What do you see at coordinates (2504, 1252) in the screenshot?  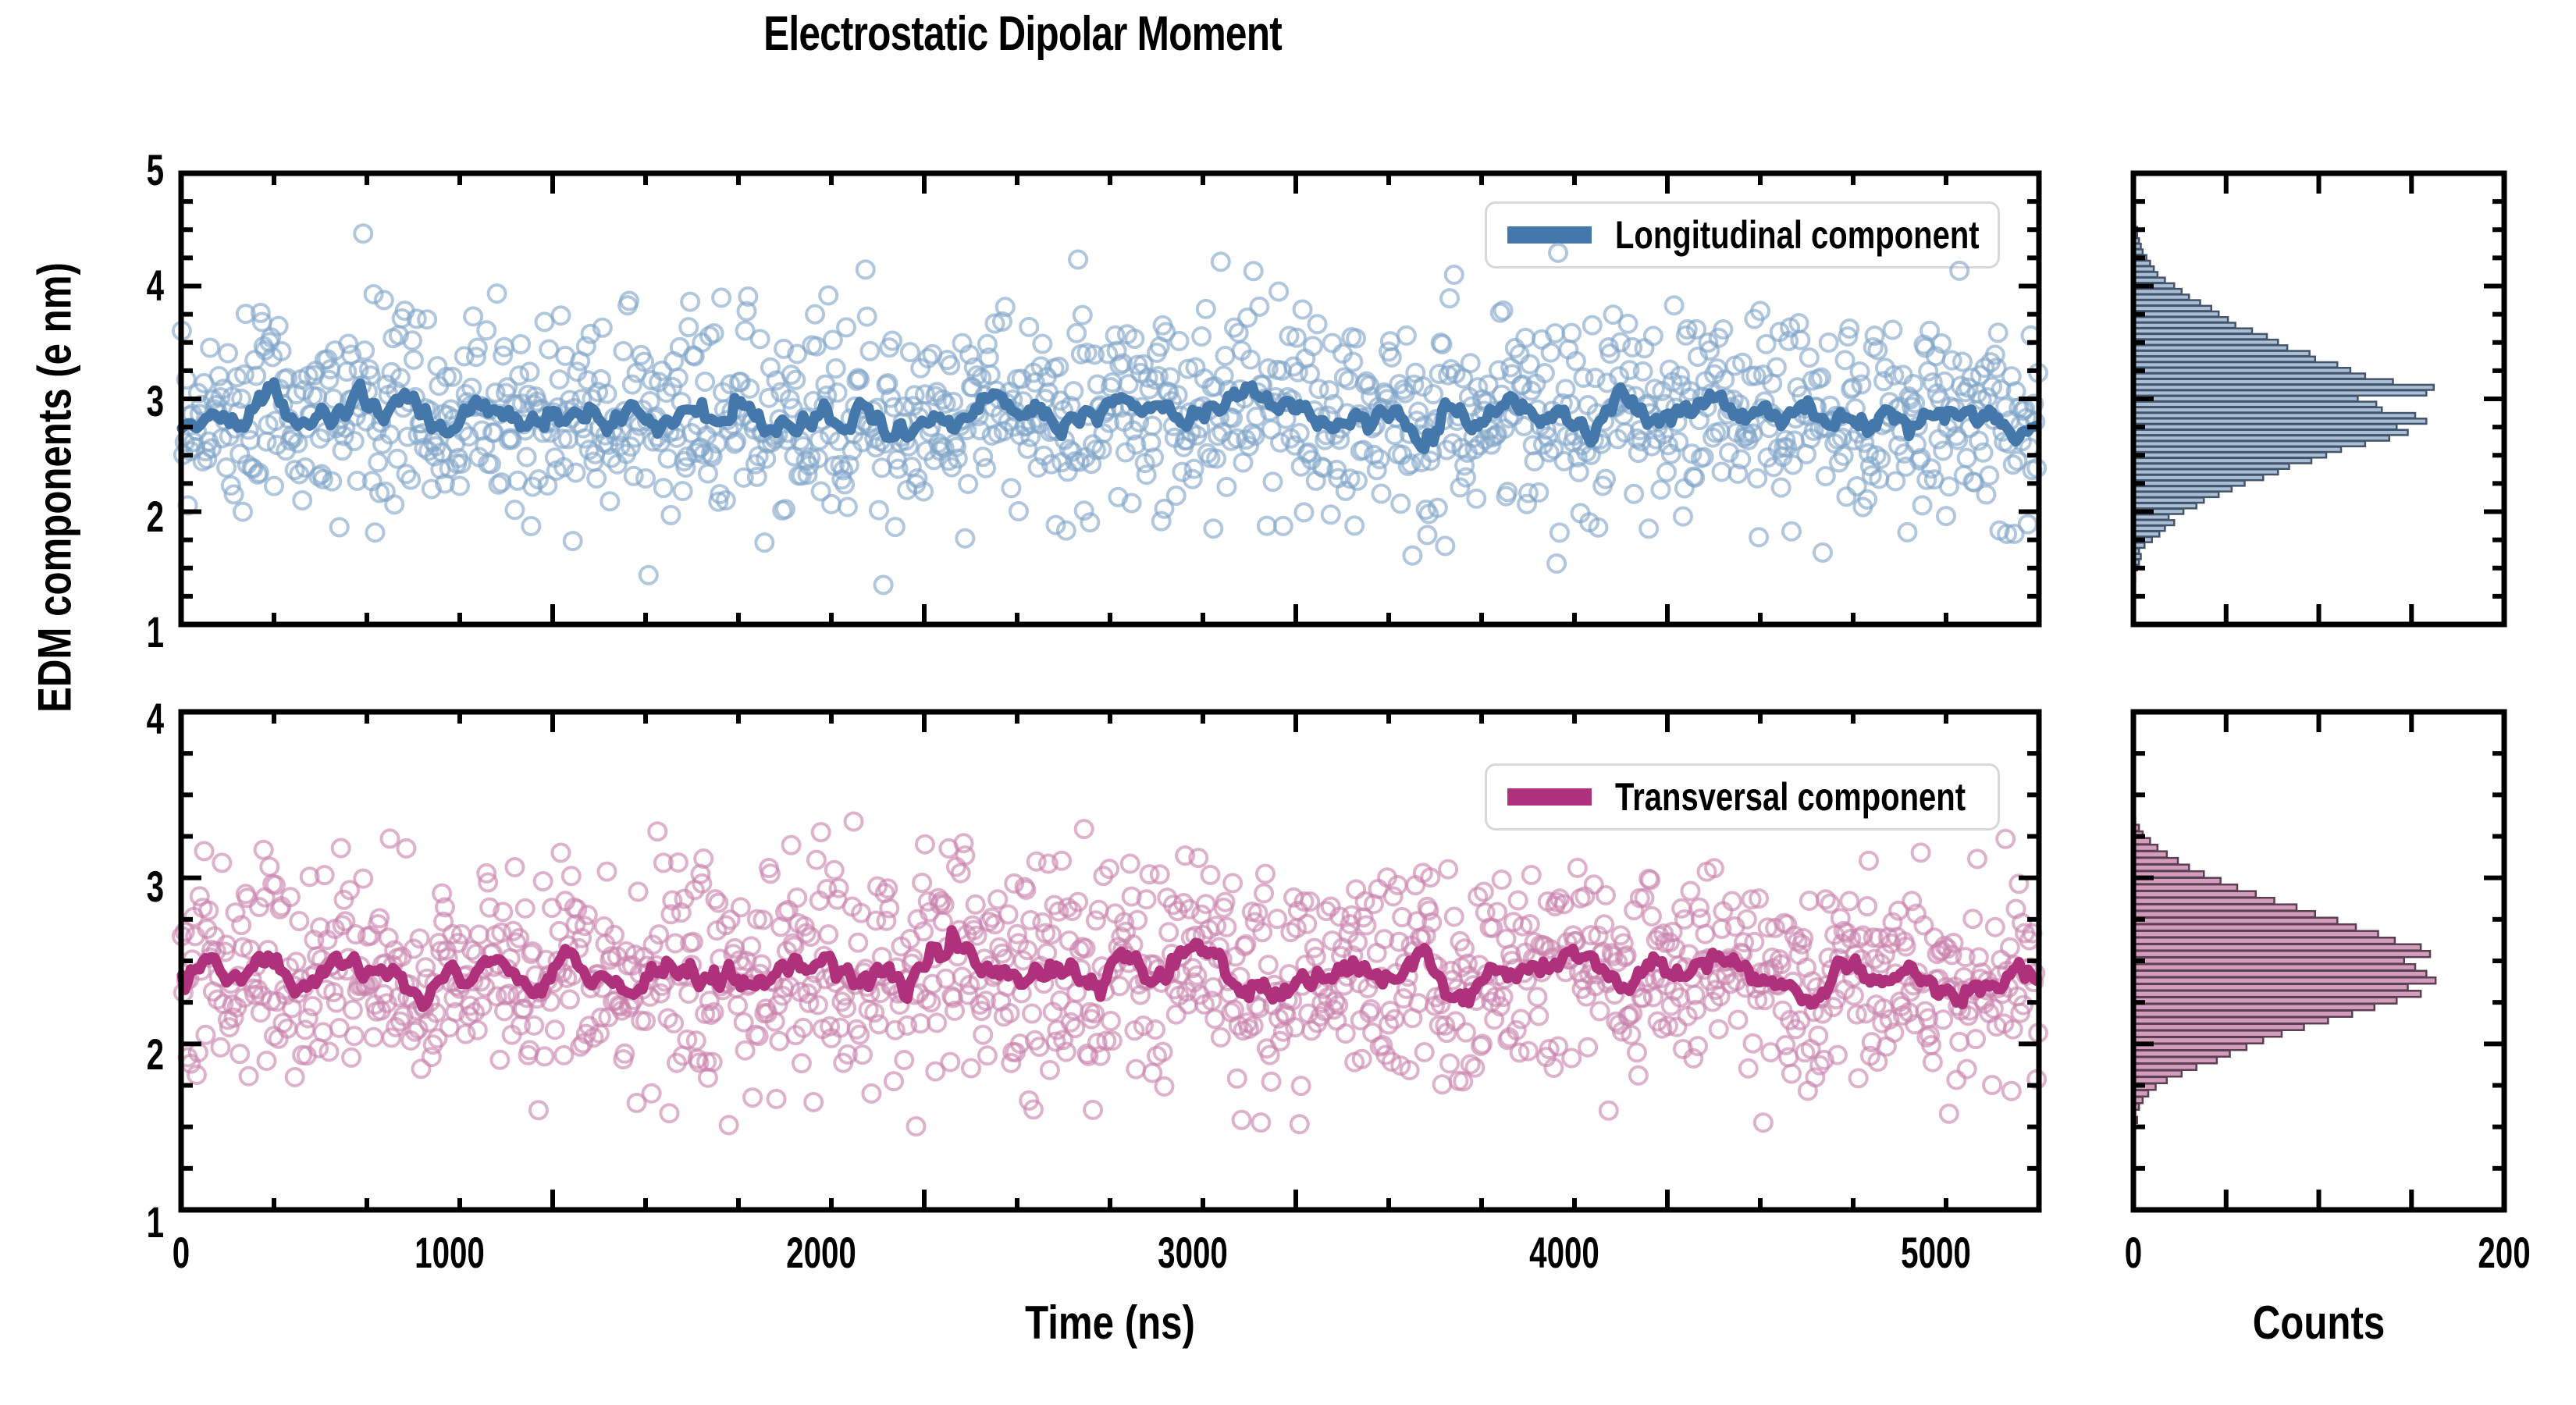 I see `hist-xtick-200: 200` at bounding box center [2504, 1252].